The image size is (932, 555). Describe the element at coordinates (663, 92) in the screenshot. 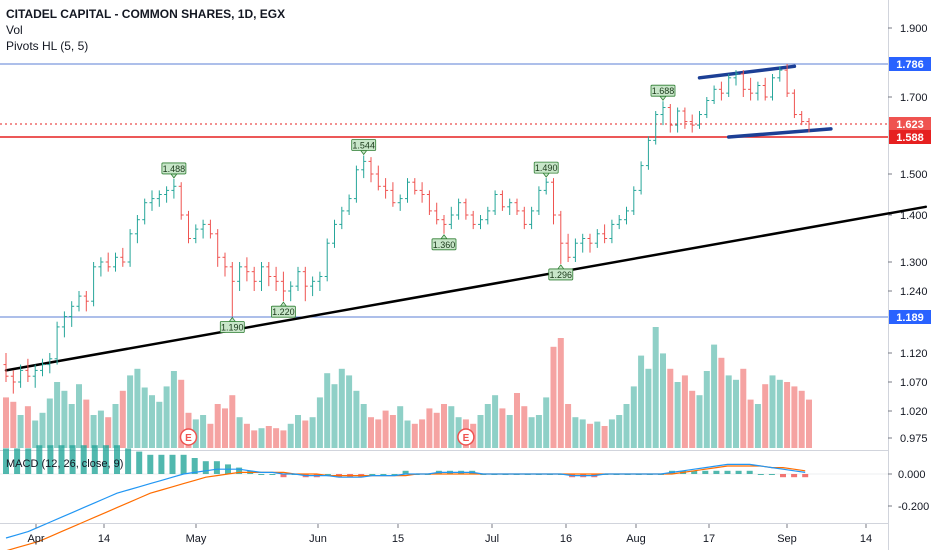

I see `pivot-label: 1.688` at that location.